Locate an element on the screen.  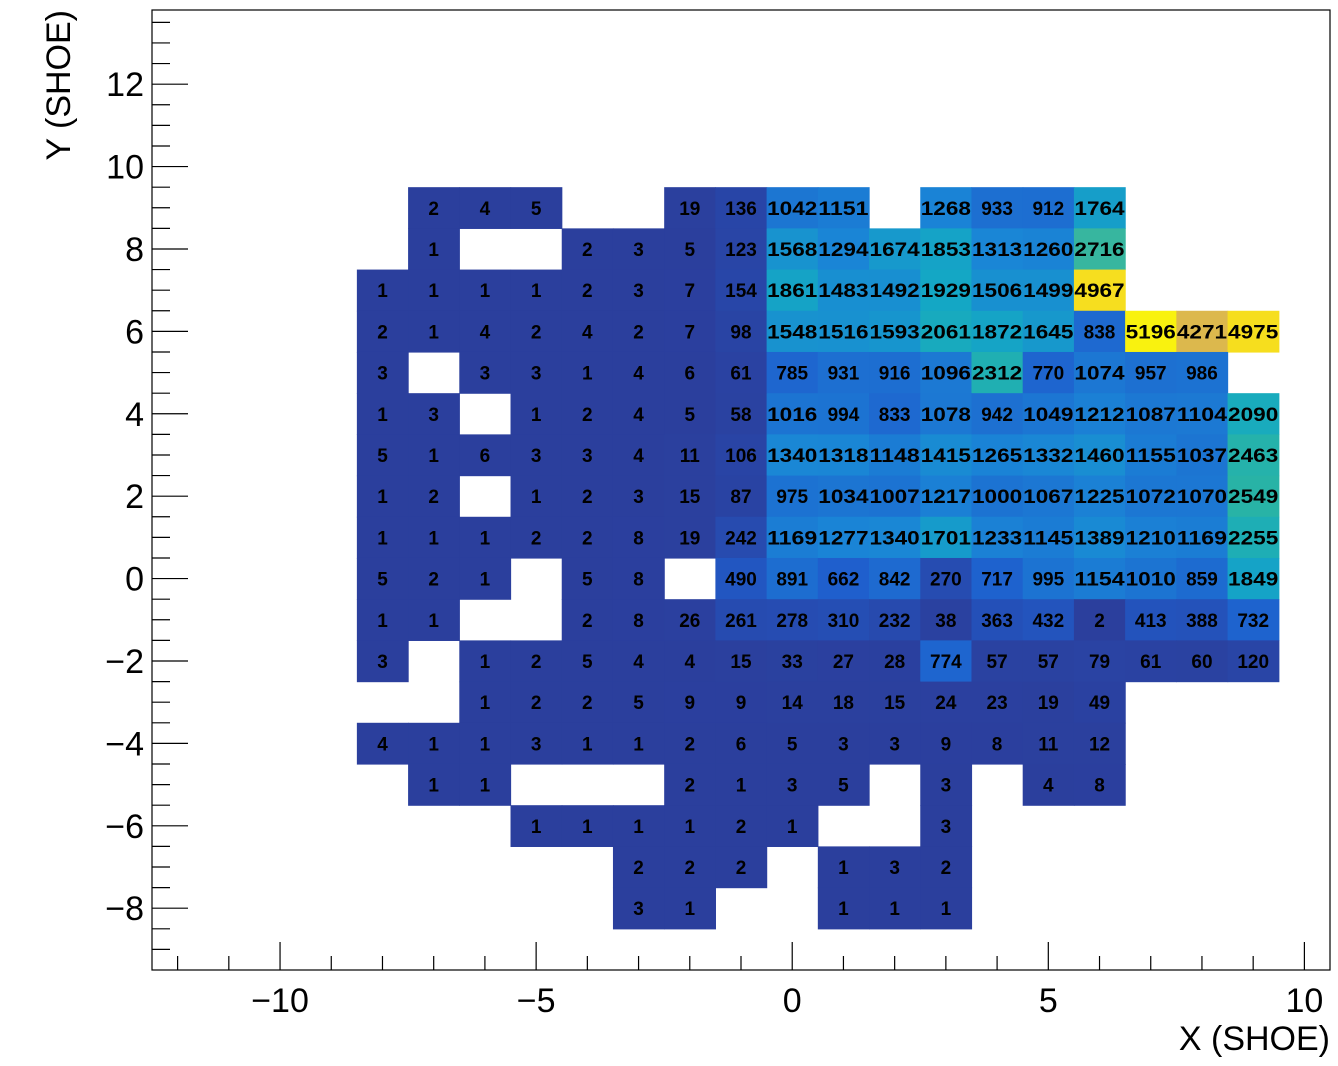
heatmap-bin-label: 1492 is located at coordinates (895, 291).